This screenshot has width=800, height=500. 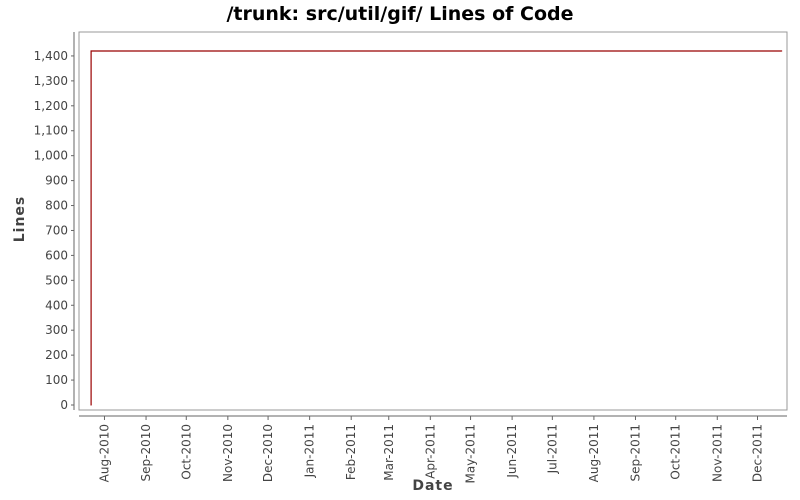 What do you see at coordinates (676, 452) in the screenshot?
I see `x-tick-label: Oct-2011` at bounding box center [676, 452].